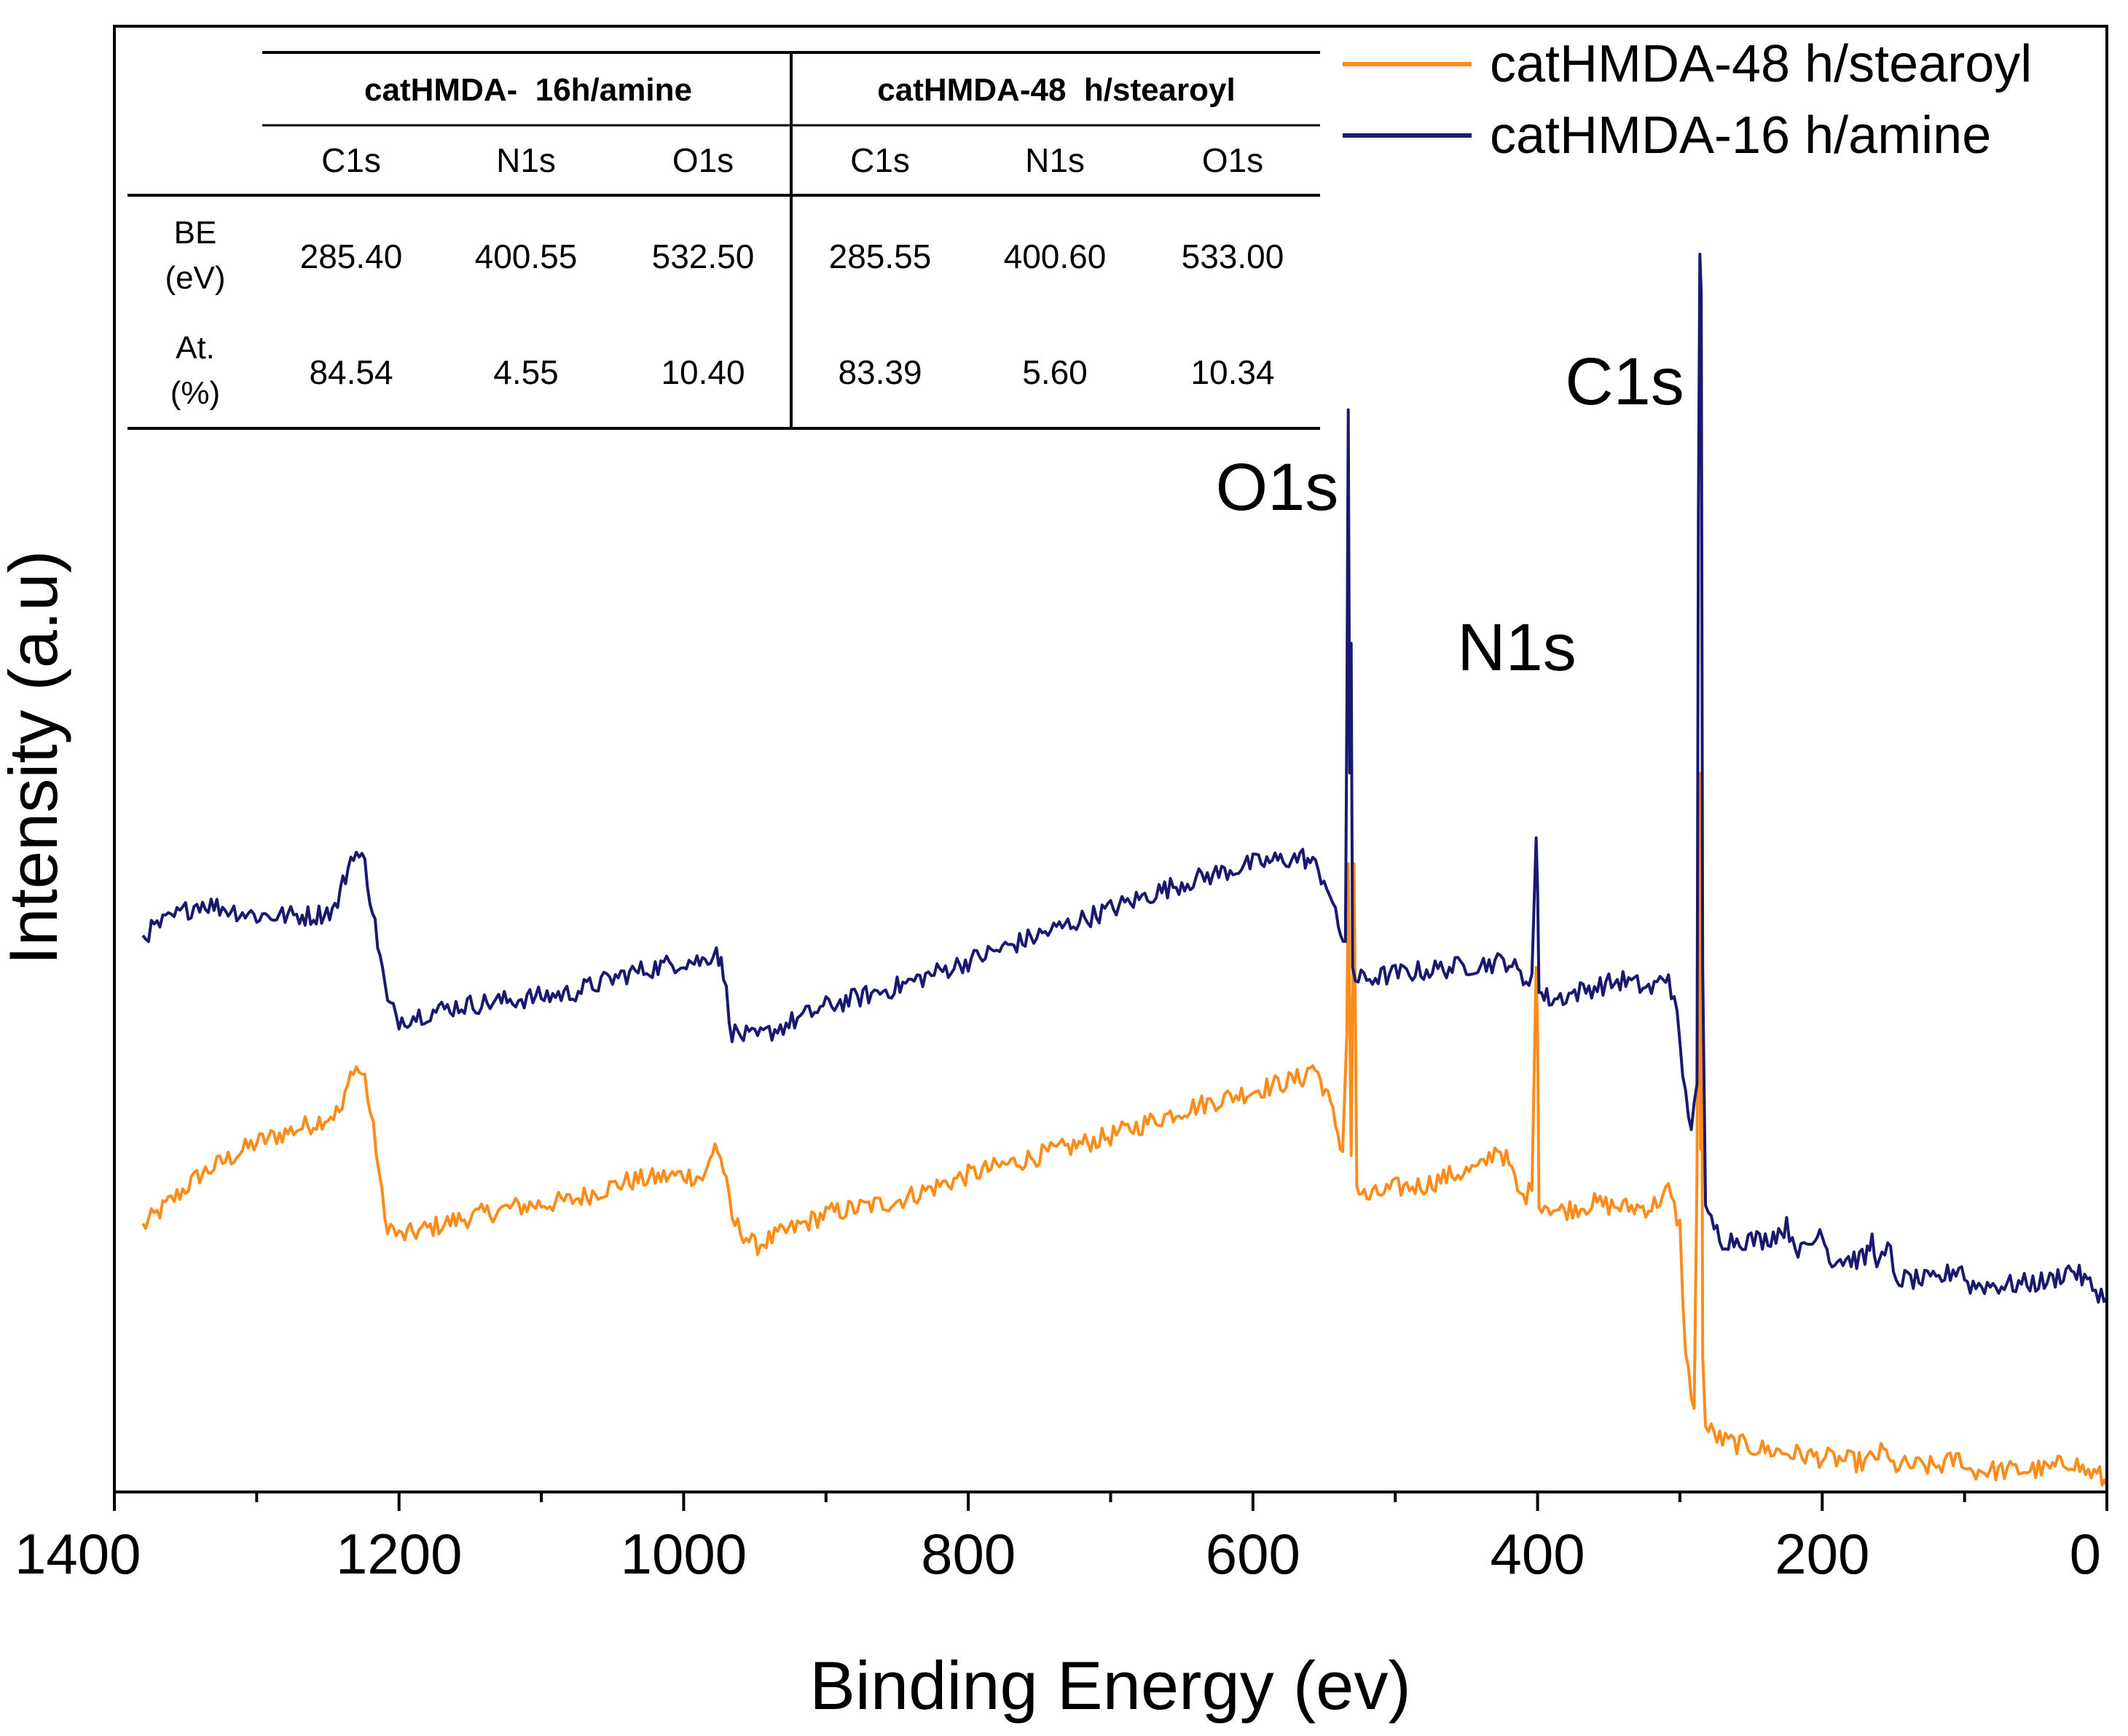 The width and height of the screenshot is (2128, 1736). Describe the element at coordinates (684, 1554) in the screenshot. I see `x-tick-label: 1000` at that location.